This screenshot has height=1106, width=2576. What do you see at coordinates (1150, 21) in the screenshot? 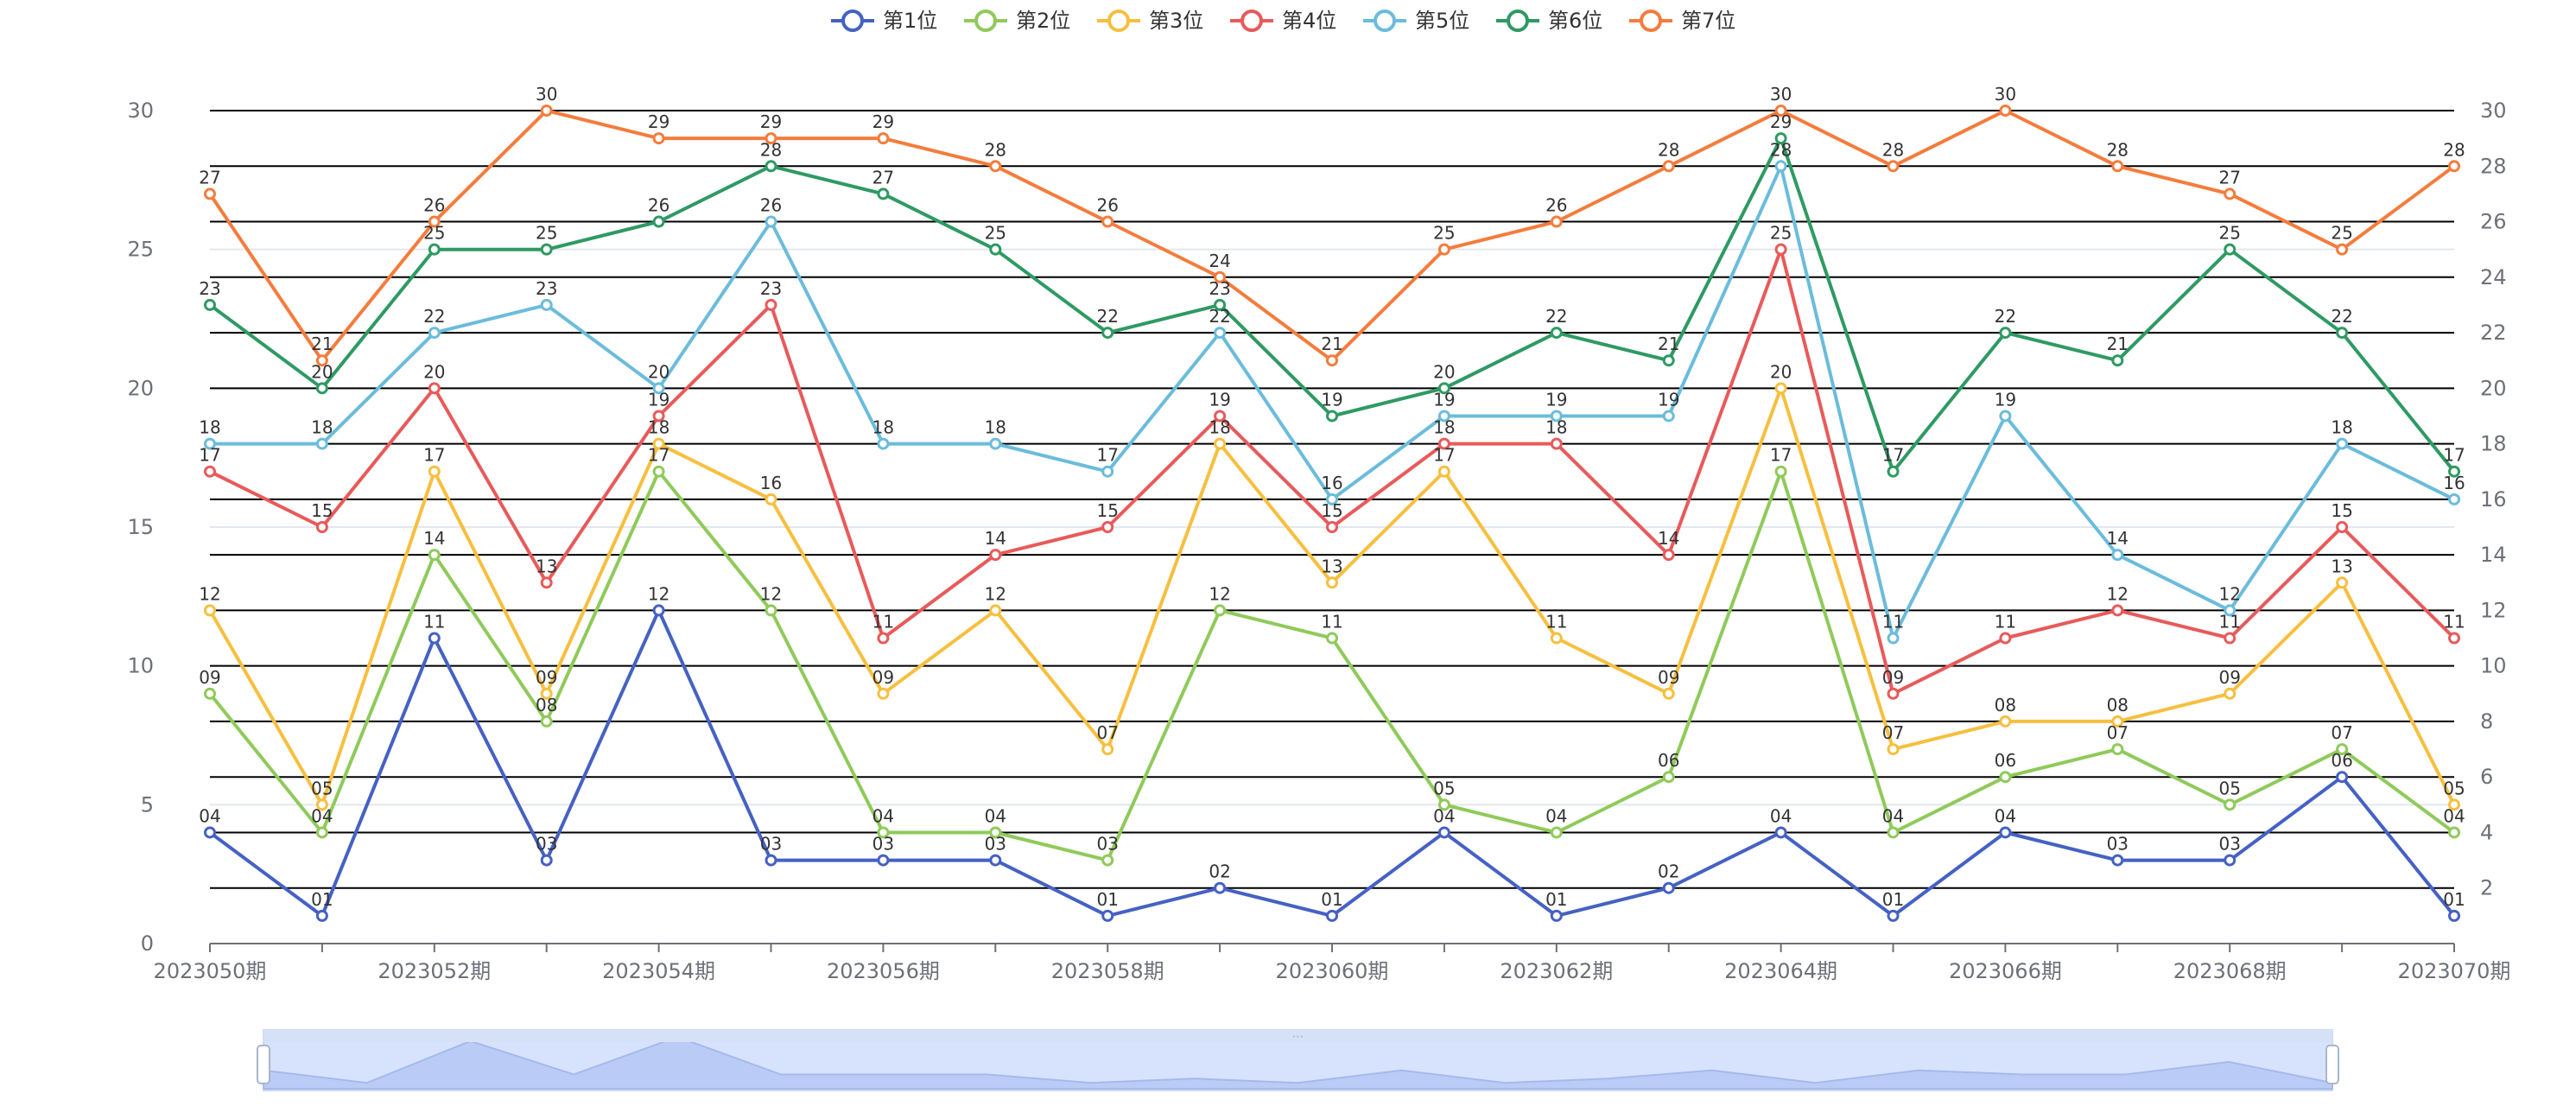
I see `legend-item: 第3位` at bounding box center [1150, 21].